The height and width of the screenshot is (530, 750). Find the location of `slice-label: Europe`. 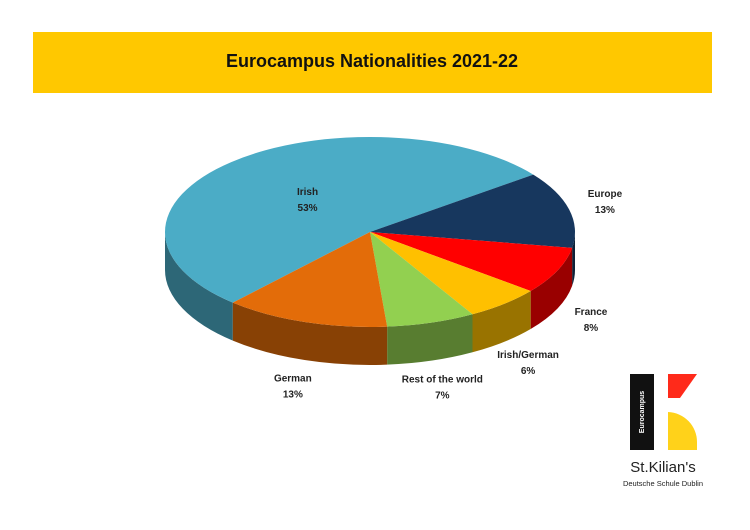

slice-label: Europe is located at coordinates (605, 194).